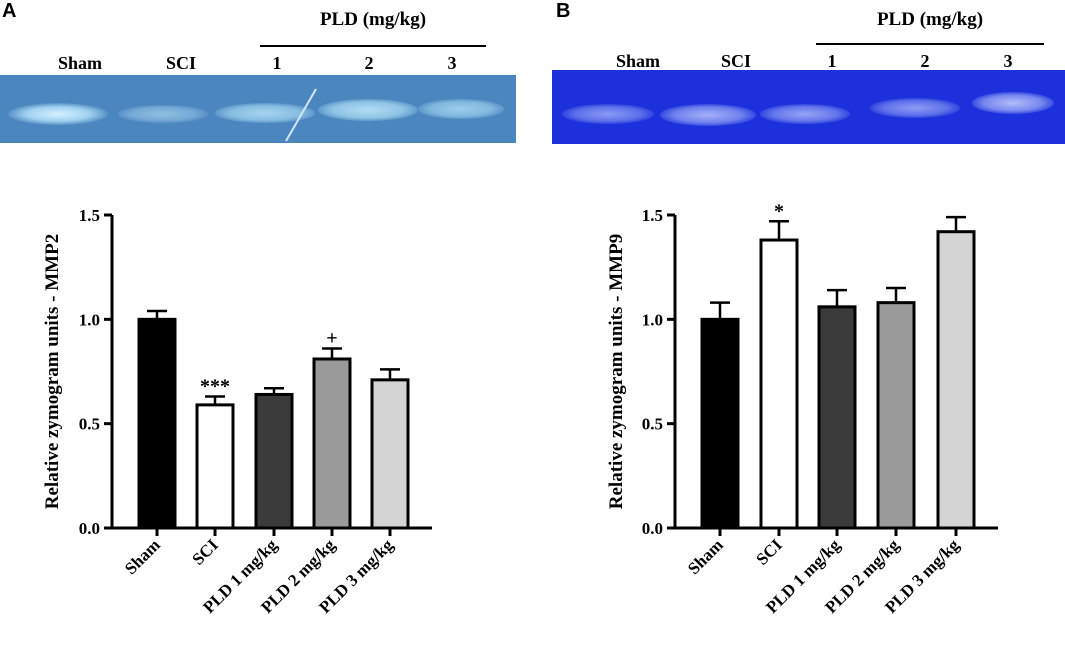 Image resolution: width=1065 pixels, height=648 pixels. Describe the element at coordinates (563, 11) in the screenshot. I see `panel-b-letter: B` at that location.